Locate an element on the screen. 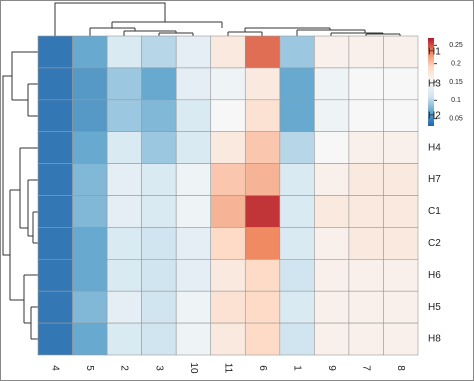  column-label: 2 is located at coordinates (124, 368).